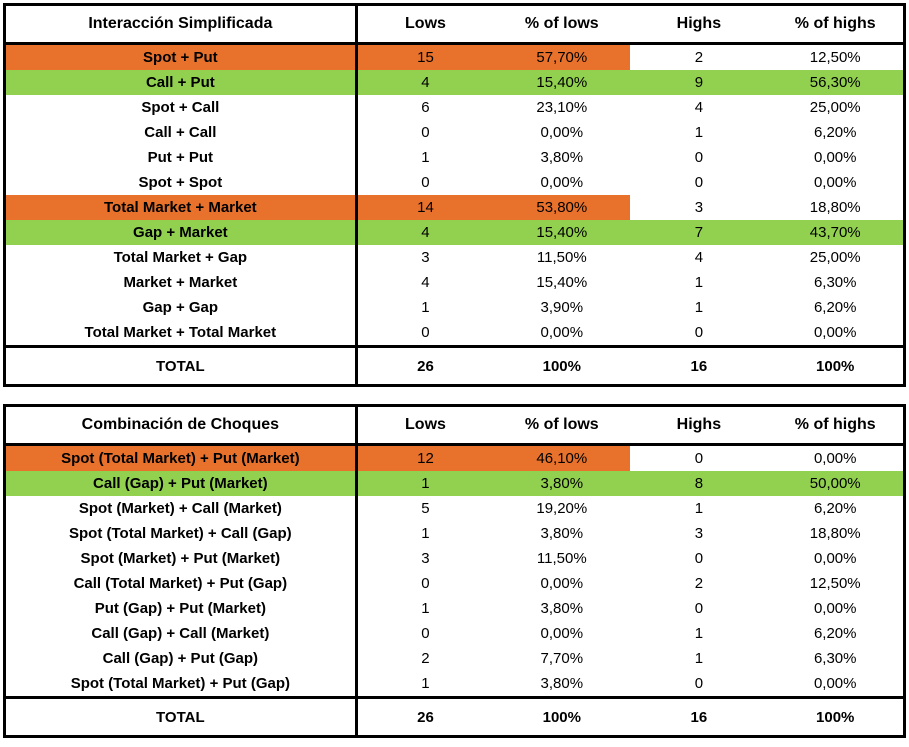 This screenshot has width=909, height=747. Describe the element at coordinates (454, 257) in the screenshot. I see `table-row: Total Market + Gap 3 11,50% 4 25,00%` at that location.